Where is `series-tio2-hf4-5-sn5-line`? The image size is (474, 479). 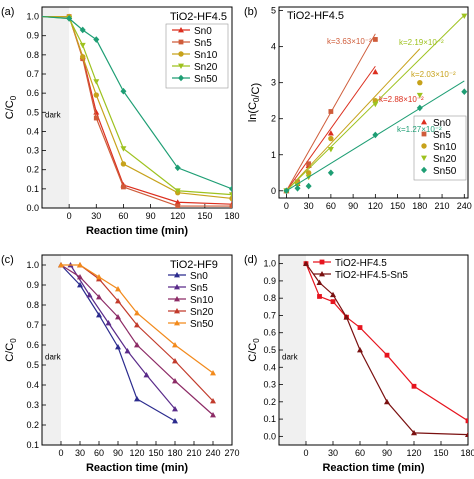
series-tio2-hf4-5-sn5-line is located at coordinates (386, 349).